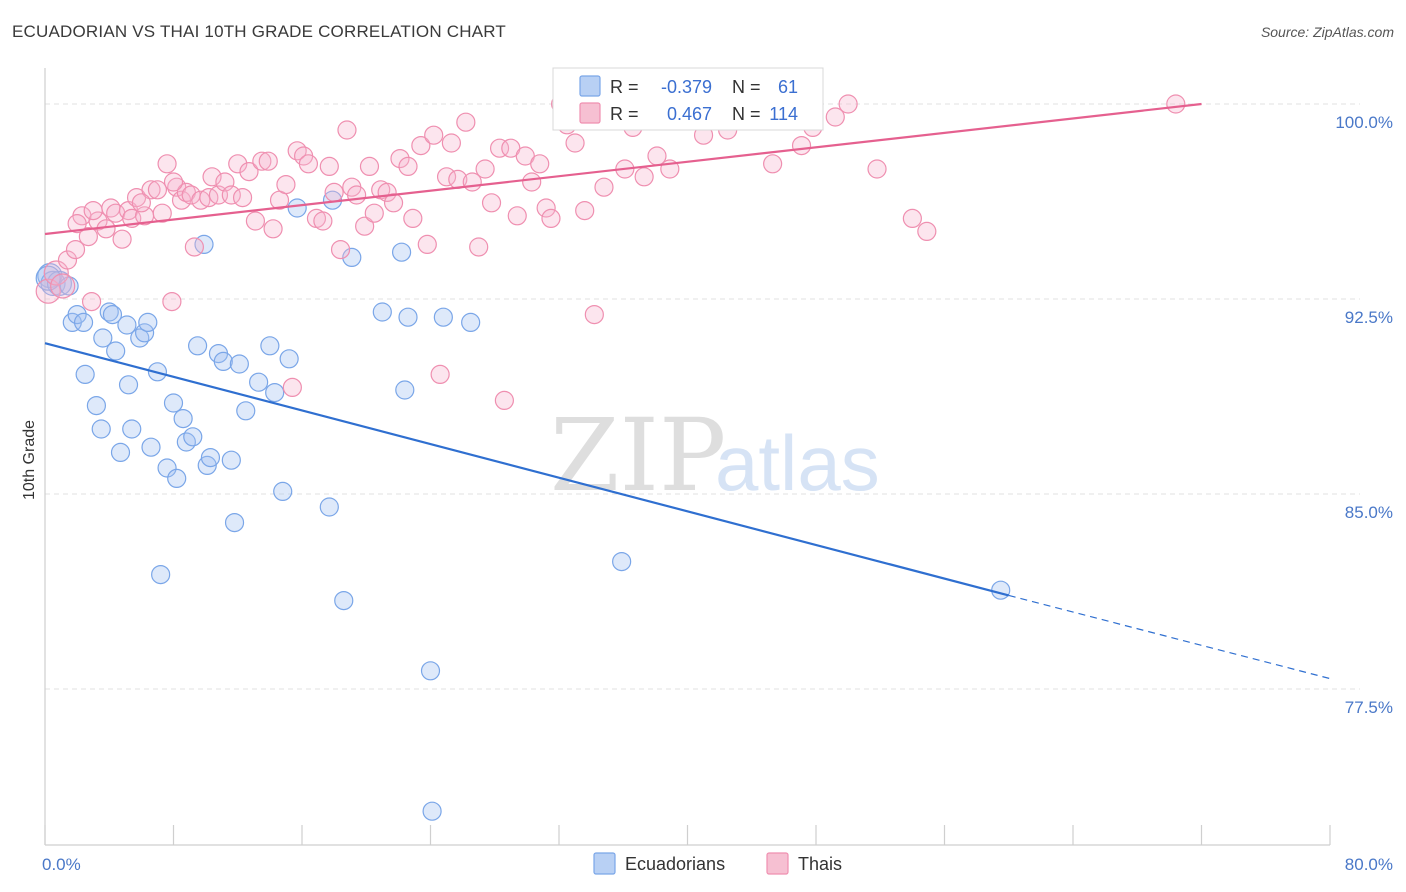 This screenshot has height=892, width=1406. I want to click on x-tick-label-1: 80.0%, so click(1369, 864).